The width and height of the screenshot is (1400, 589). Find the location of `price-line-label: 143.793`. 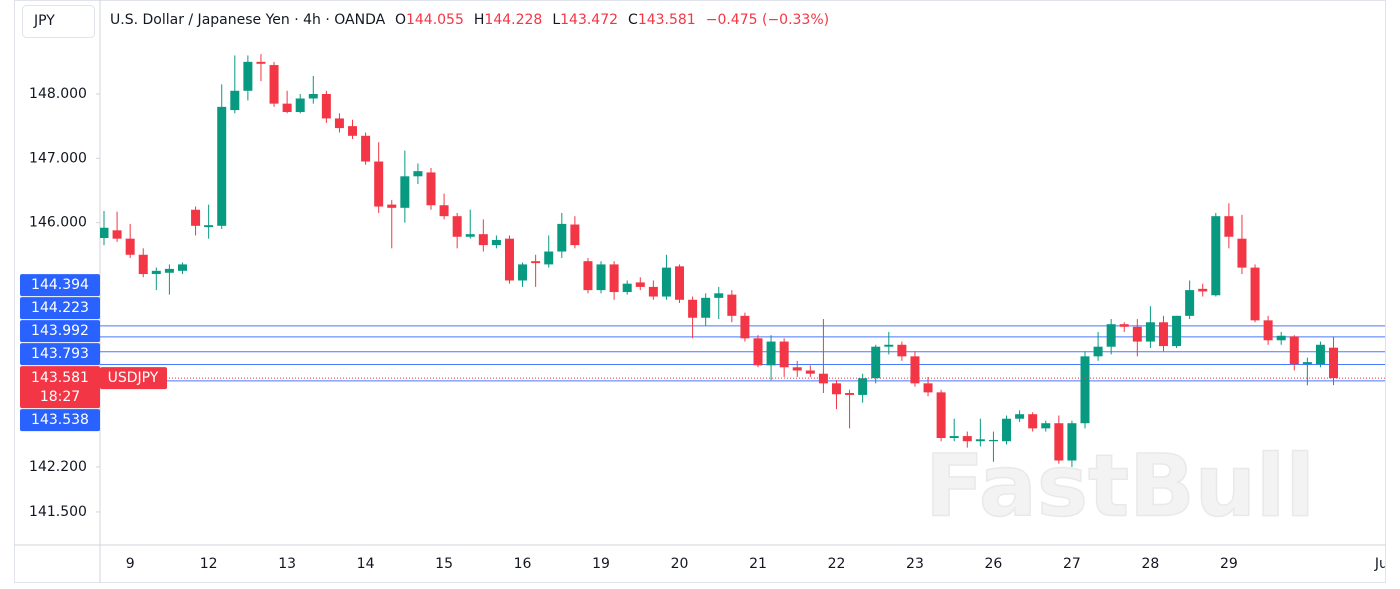

price-line-label: 143.793 is located at coordinates (60, 354).